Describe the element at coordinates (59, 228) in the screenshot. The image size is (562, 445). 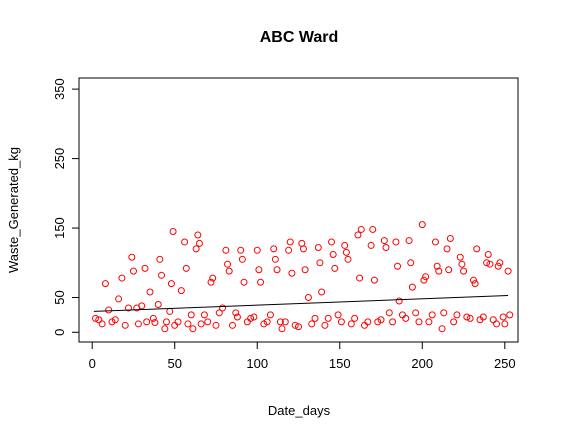
I see `y-tick-label: 150` at that location.